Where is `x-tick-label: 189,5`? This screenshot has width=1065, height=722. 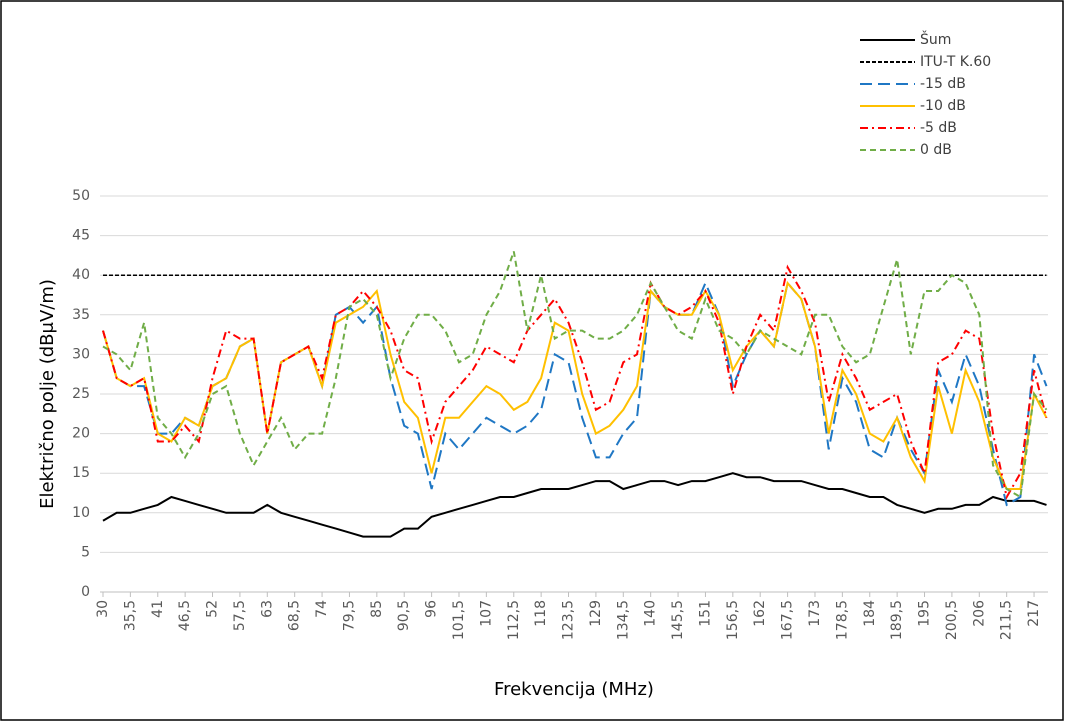 x-tick-label: 189,5 is located at coordinates (897, 620).